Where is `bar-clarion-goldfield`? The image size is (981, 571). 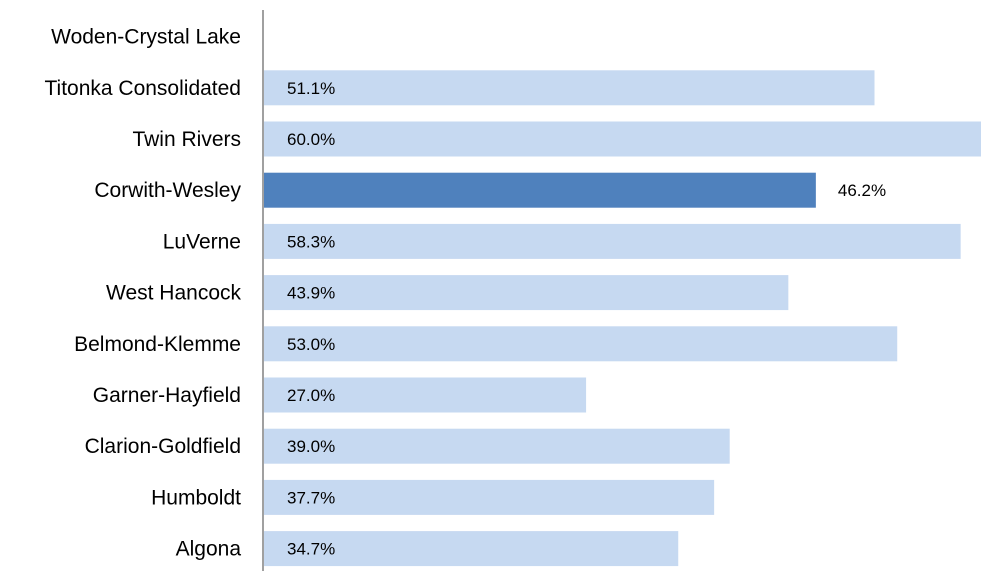
bar-clarion-goldfield is located at coordinates (497, 446).